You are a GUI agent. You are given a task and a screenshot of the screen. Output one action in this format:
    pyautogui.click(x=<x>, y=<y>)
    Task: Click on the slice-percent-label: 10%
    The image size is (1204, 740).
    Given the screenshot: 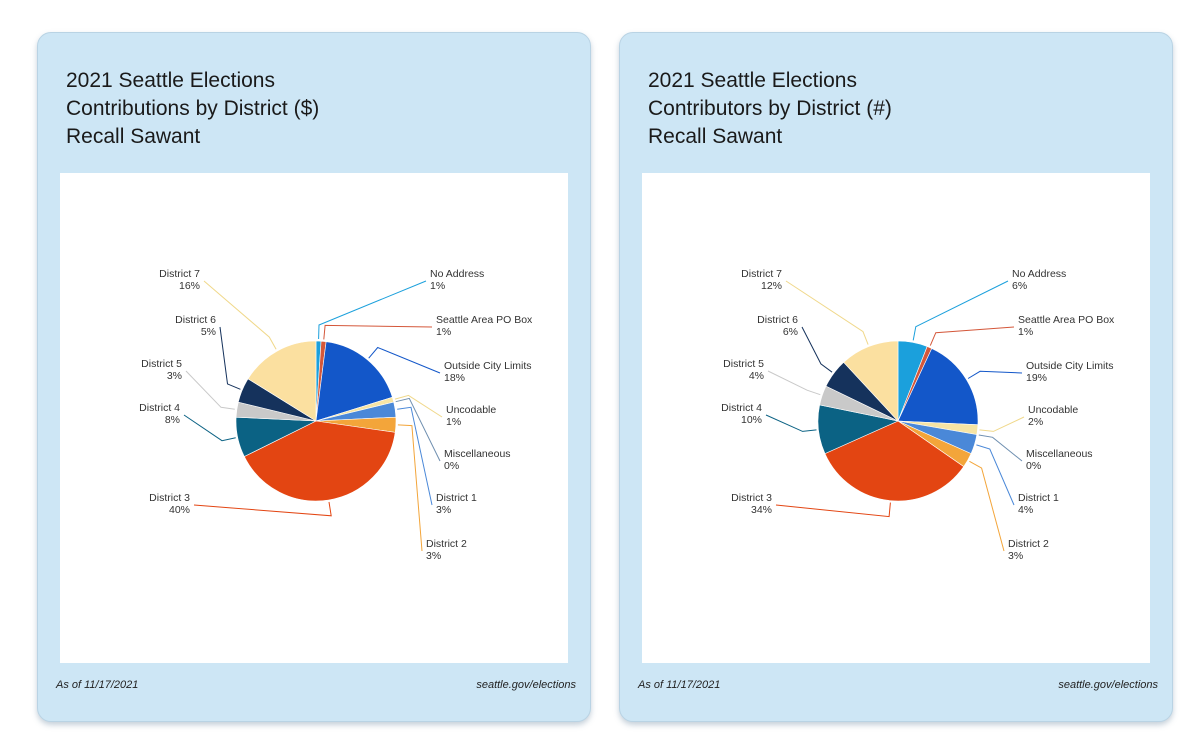 What is the action you would take?
    pyautogui.click(x=751, y=420)
    